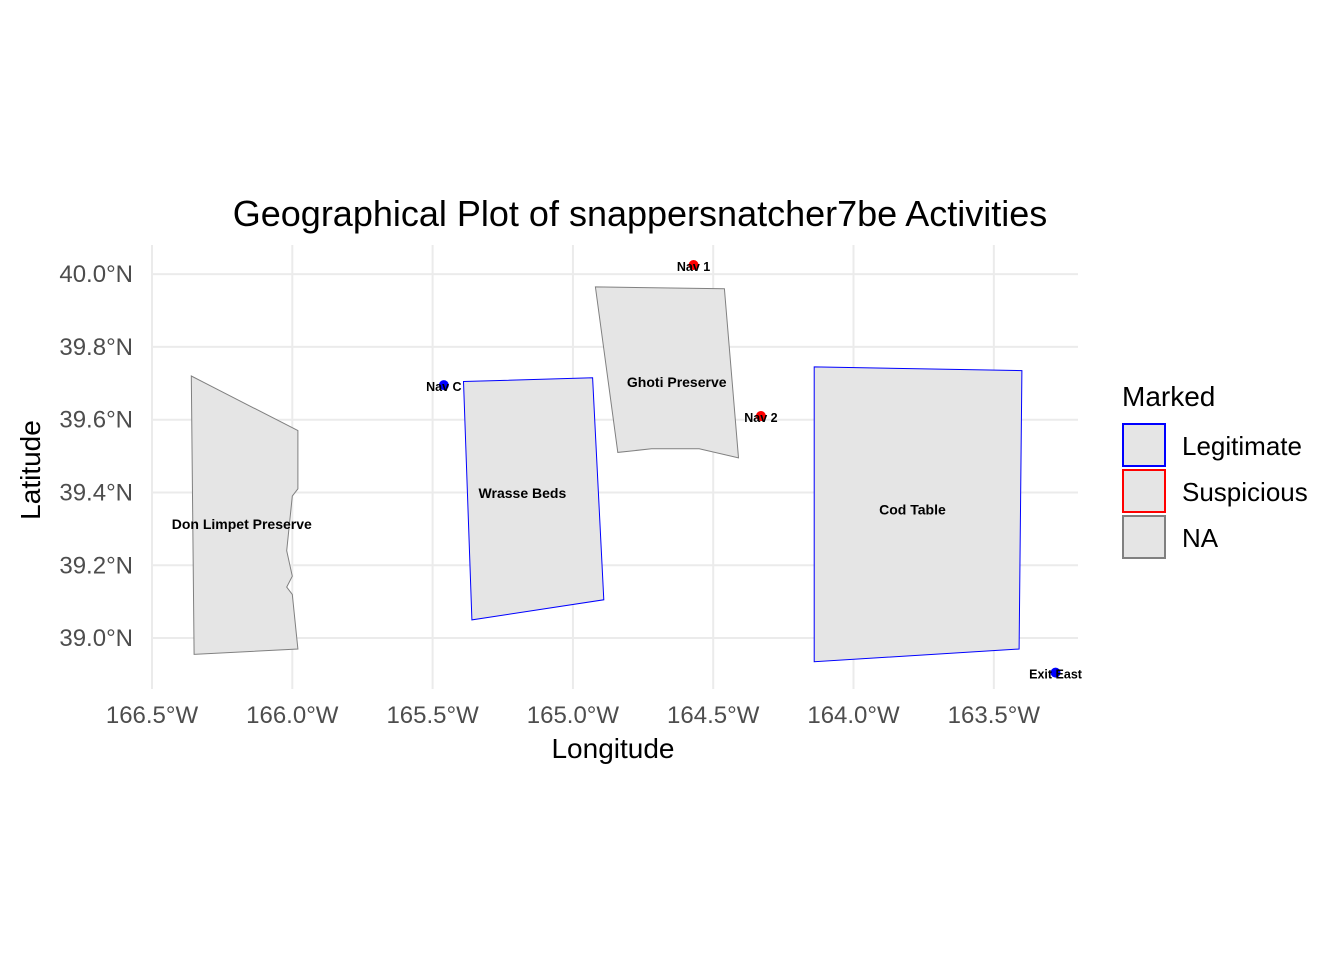 Image resolution: width=1344 pixels, height=960 pixels. What do you see at coordinates (713, 715) in the screenshot?
I see `x-tick-label: 164.5°W` at bounding box center [713, 715].